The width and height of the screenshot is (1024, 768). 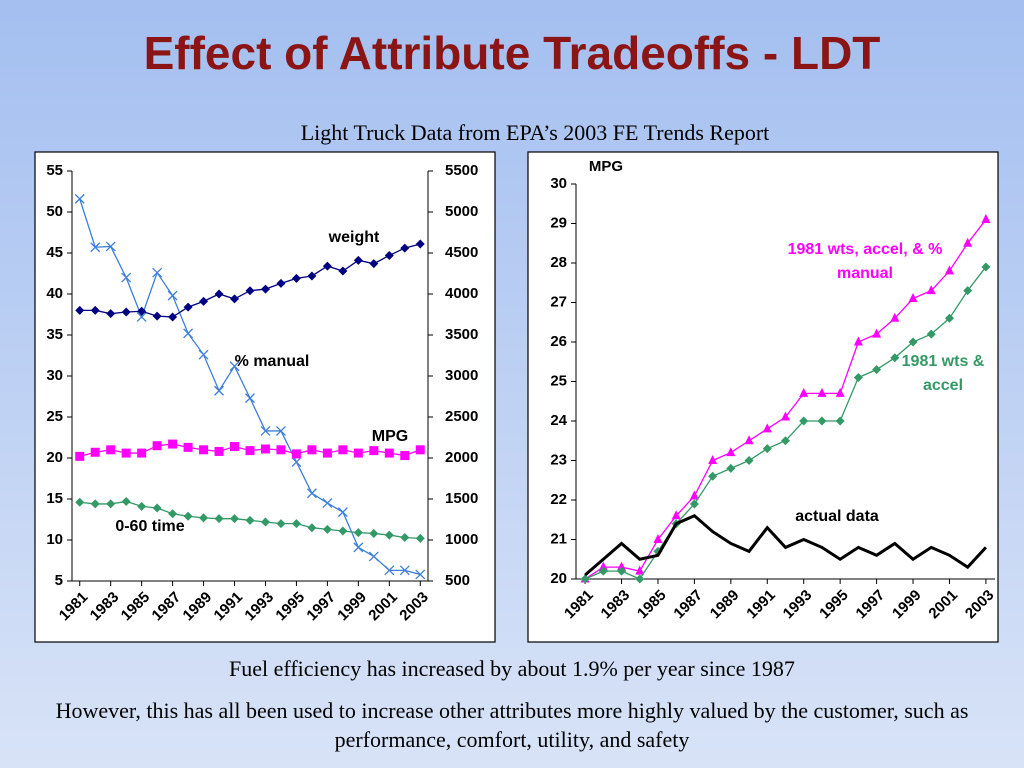 I want to click on y-axis-label: MPG, so click(x=606, y=166).